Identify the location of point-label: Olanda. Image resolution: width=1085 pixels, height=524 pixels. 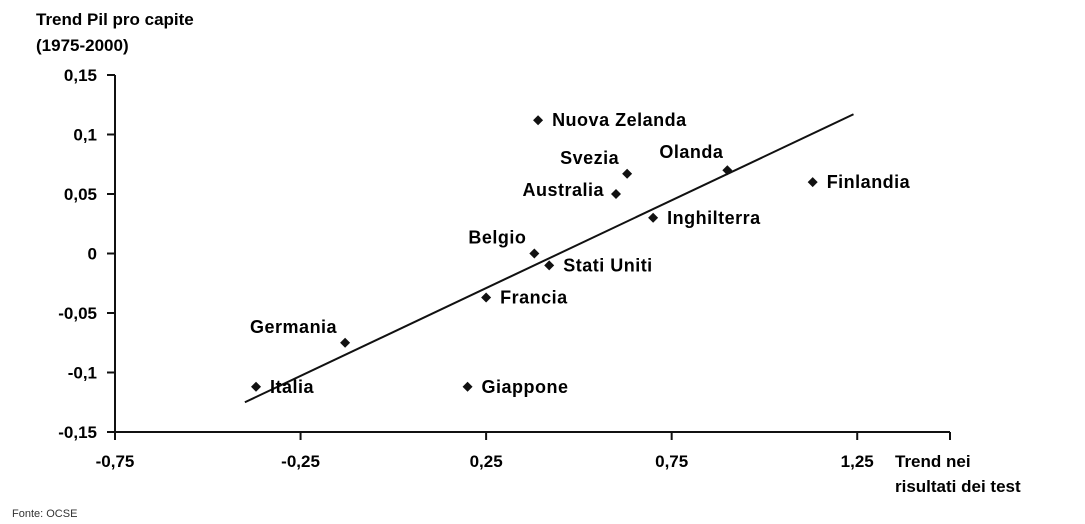
(691, 152).